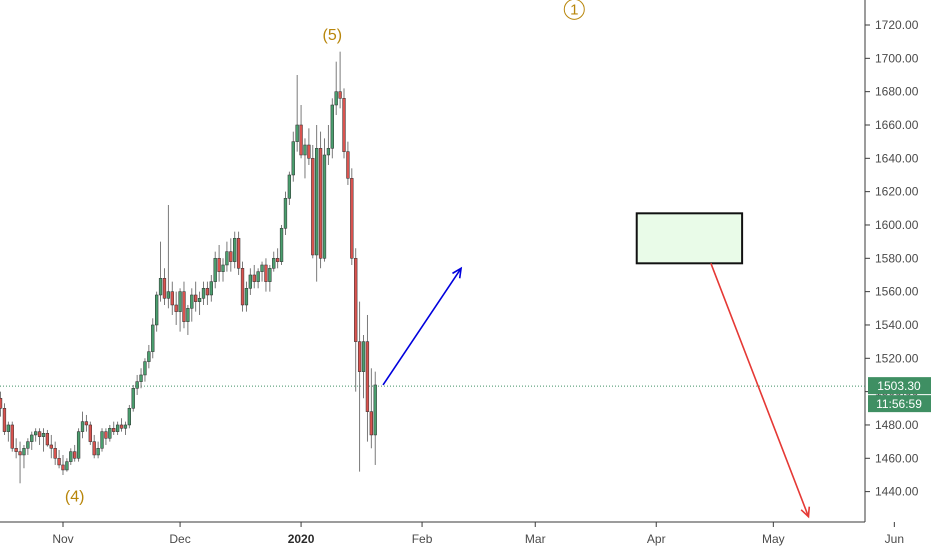  I want to click on up-projection-arrow, so click(422, 326).